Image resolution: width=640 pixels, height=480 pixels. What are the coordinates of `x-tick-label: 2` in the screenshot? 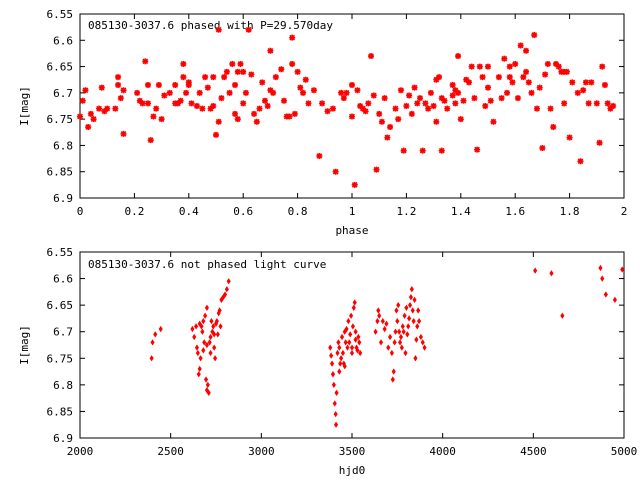 It's located at (624, 211).